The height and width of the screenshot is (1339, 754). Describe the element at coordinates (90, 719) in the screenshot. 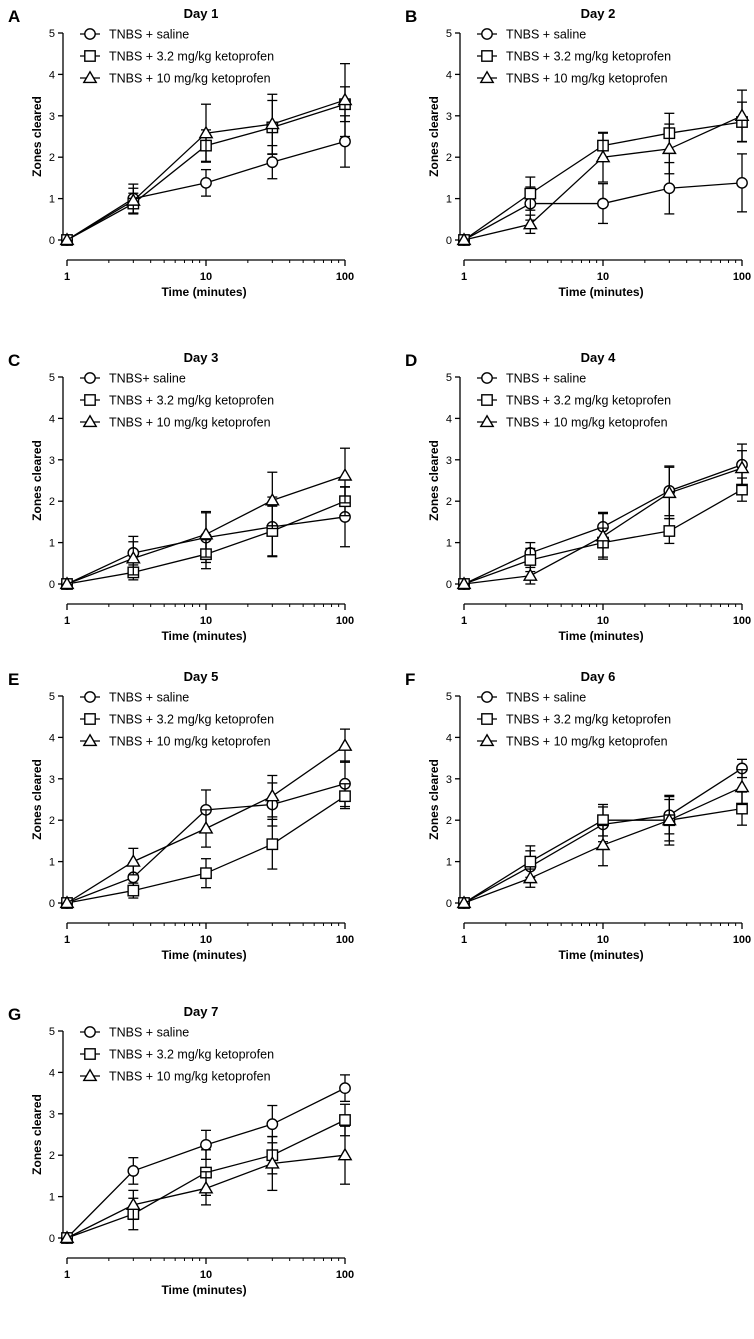

I see `legend-marker-square` at that location.